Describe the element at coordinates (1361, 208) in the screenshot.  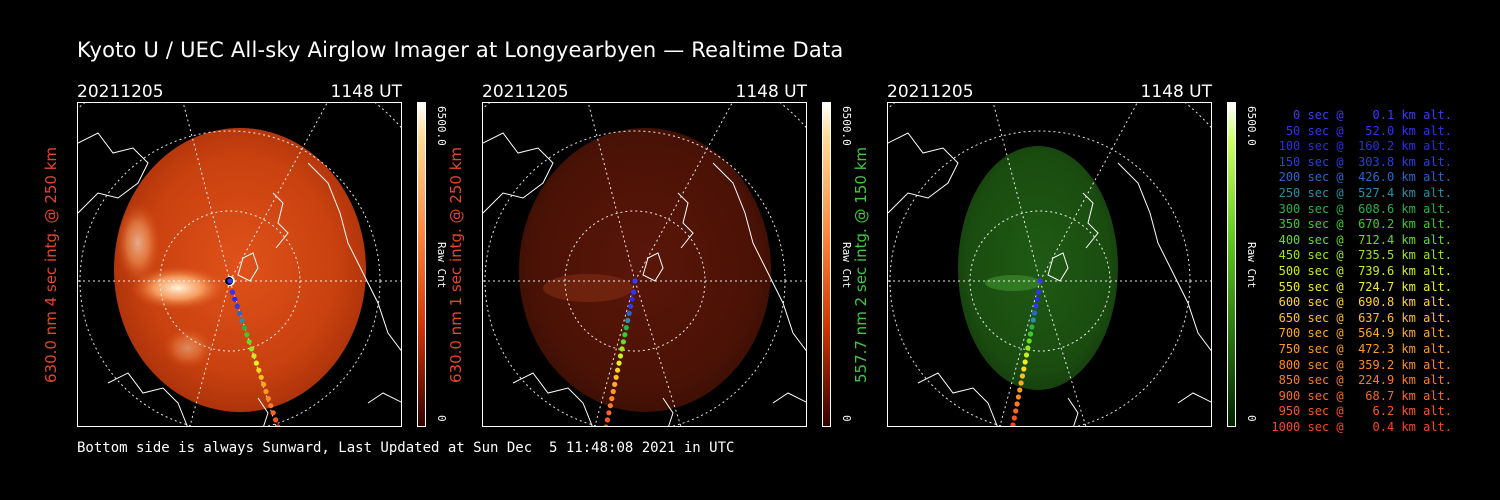
I see `legend-row: 300 sec @ 608.6 km alt.` at that location.